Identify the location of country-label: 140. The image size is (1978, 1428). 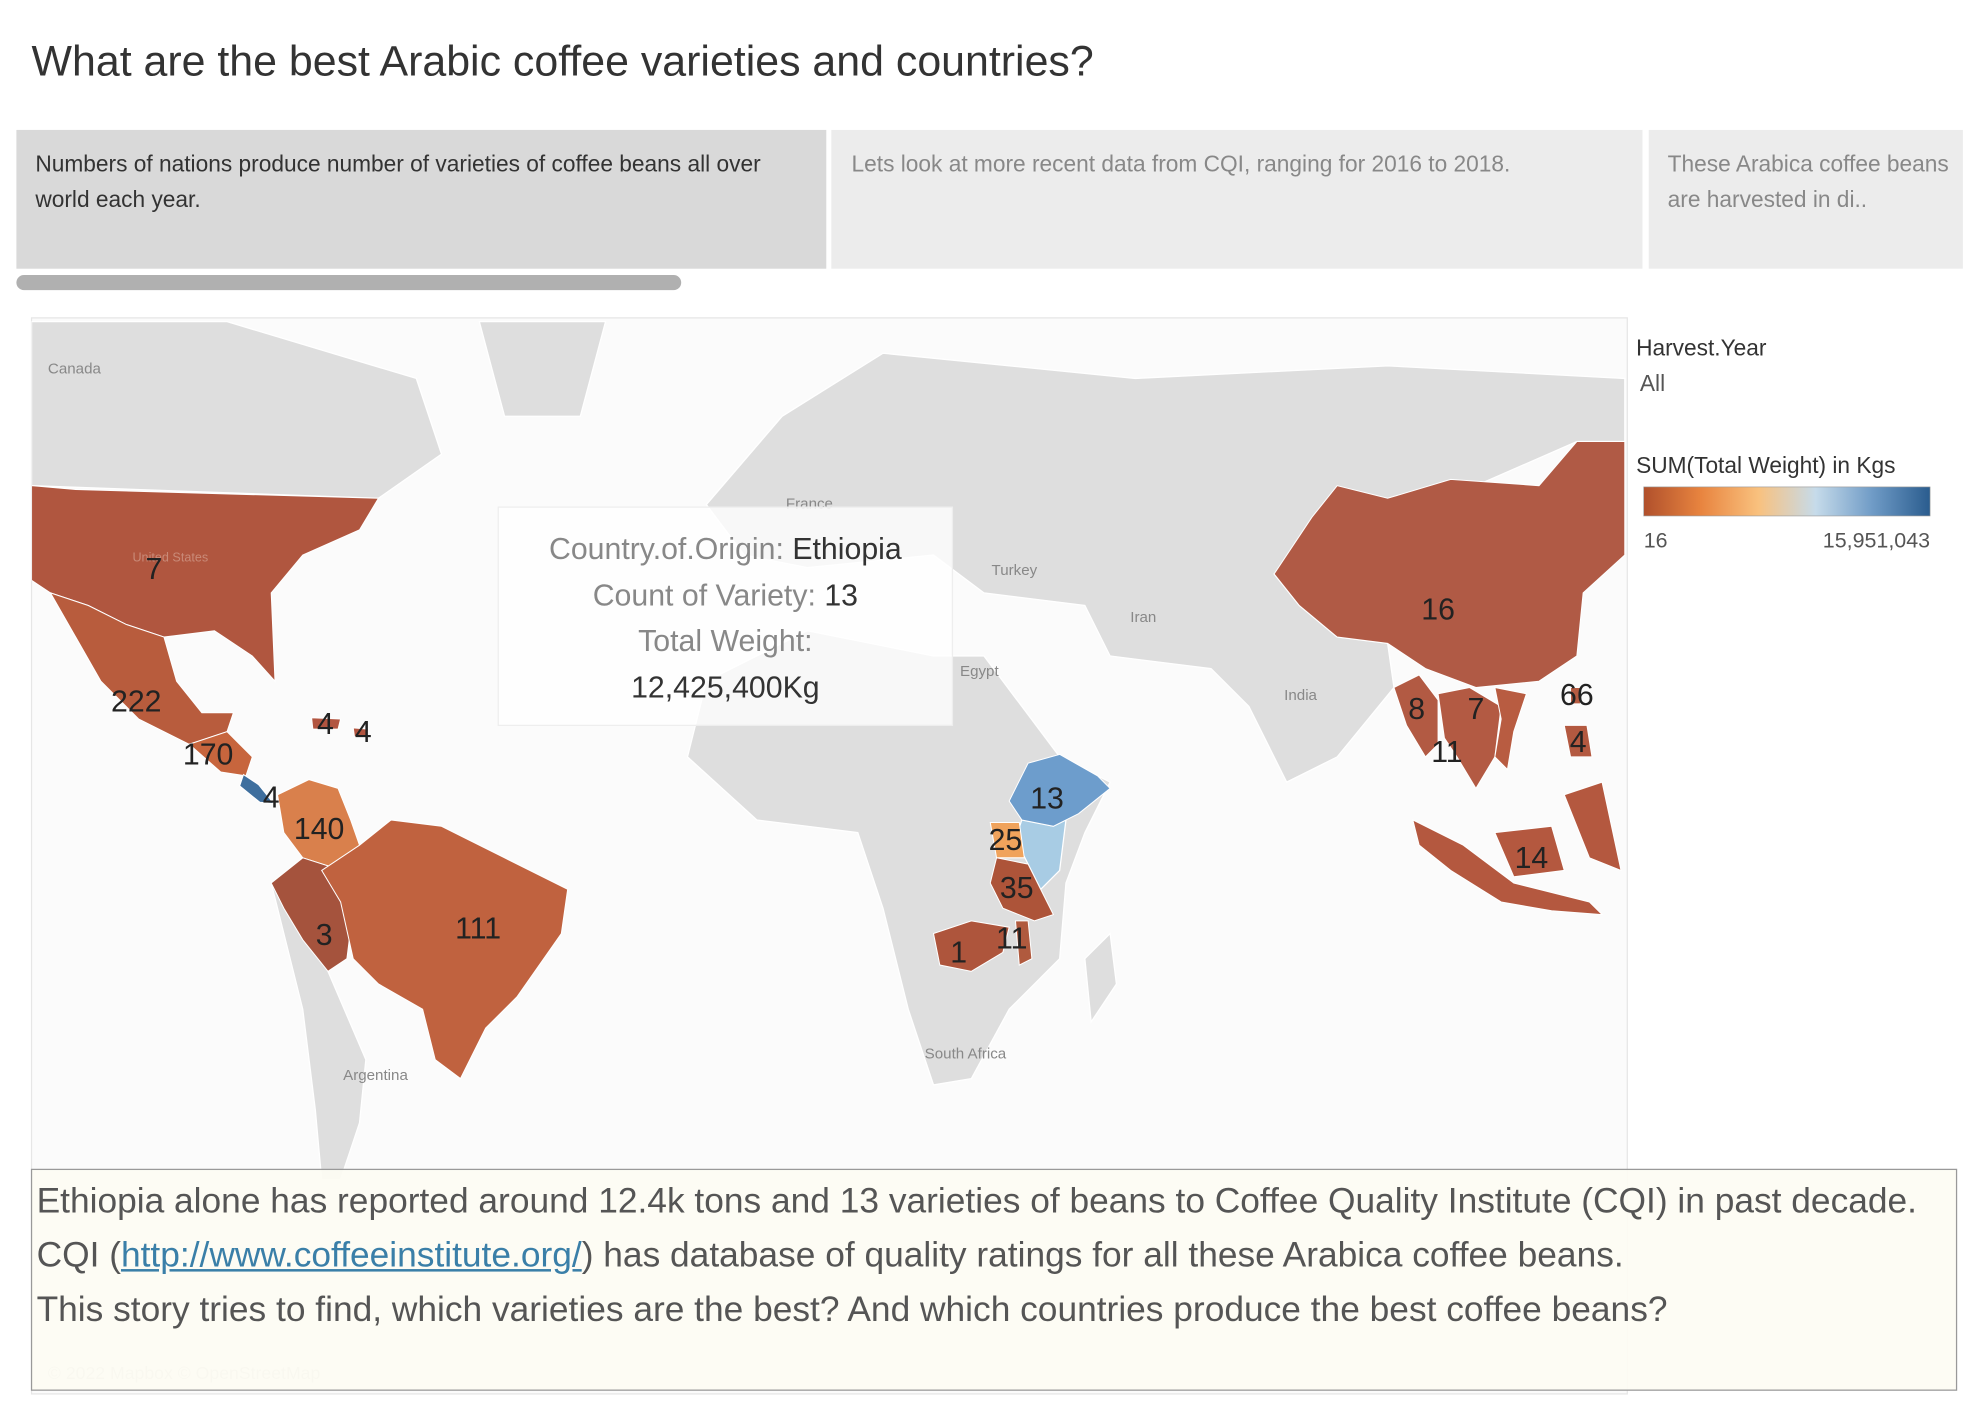
(319, 829).